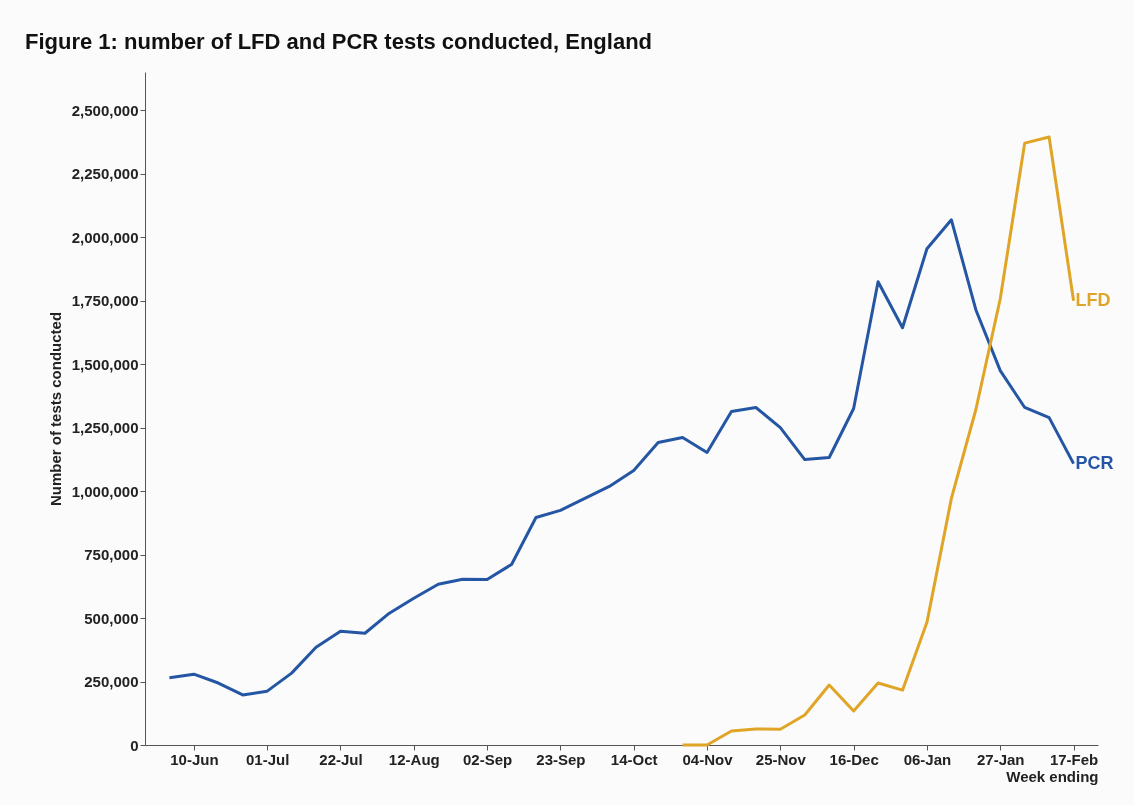 Image resolution: width=1134 pixels, height=805 pixels. I want to click on x-tick-label: 02-Sep, so click(488, 759).